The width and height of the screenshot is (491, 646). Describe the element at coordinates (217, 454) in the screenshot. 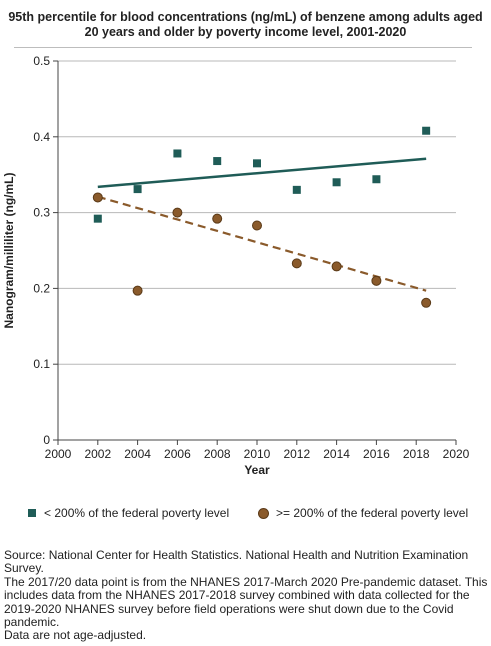

I see `x-tick-label: 2008` at that location.